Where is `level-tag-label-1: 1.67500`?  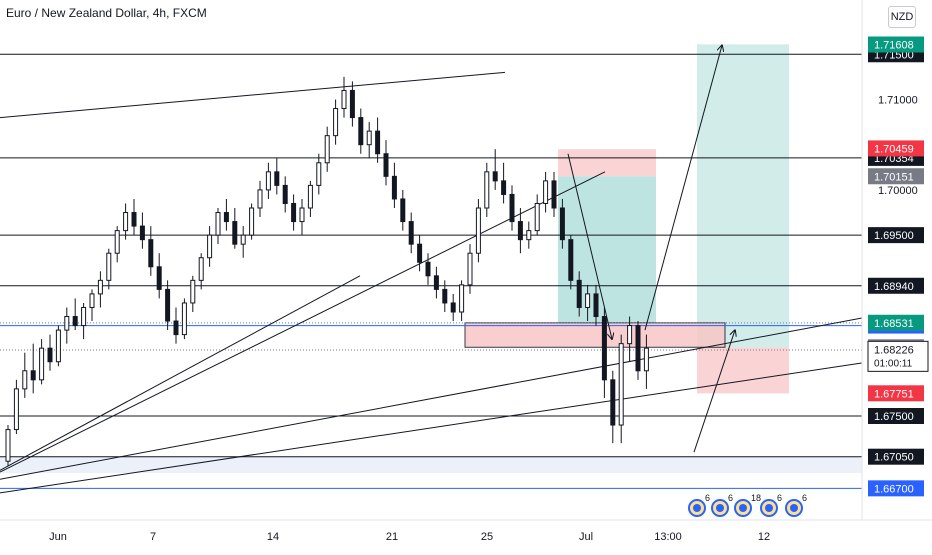
level-tag-label-1: 1.67500 is located at coordinates (894, 417).